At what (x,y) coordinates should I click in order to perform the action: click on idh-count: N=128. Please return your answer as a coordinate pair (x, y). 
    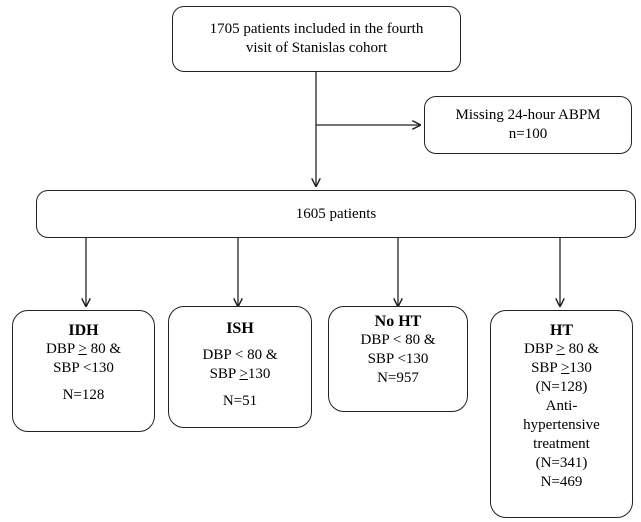
    Looking at the image, I should click on (83, 395).